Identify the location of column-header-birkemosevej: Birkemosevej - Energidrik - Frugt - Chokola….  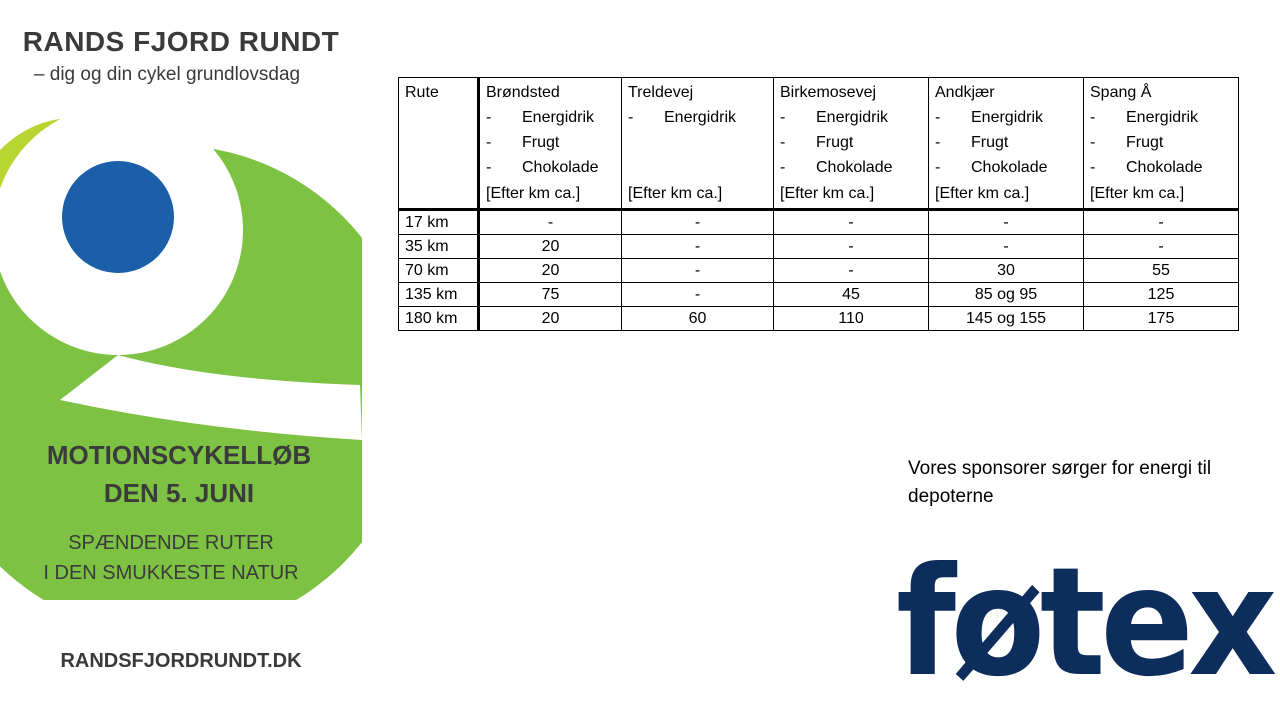
(851, 144).